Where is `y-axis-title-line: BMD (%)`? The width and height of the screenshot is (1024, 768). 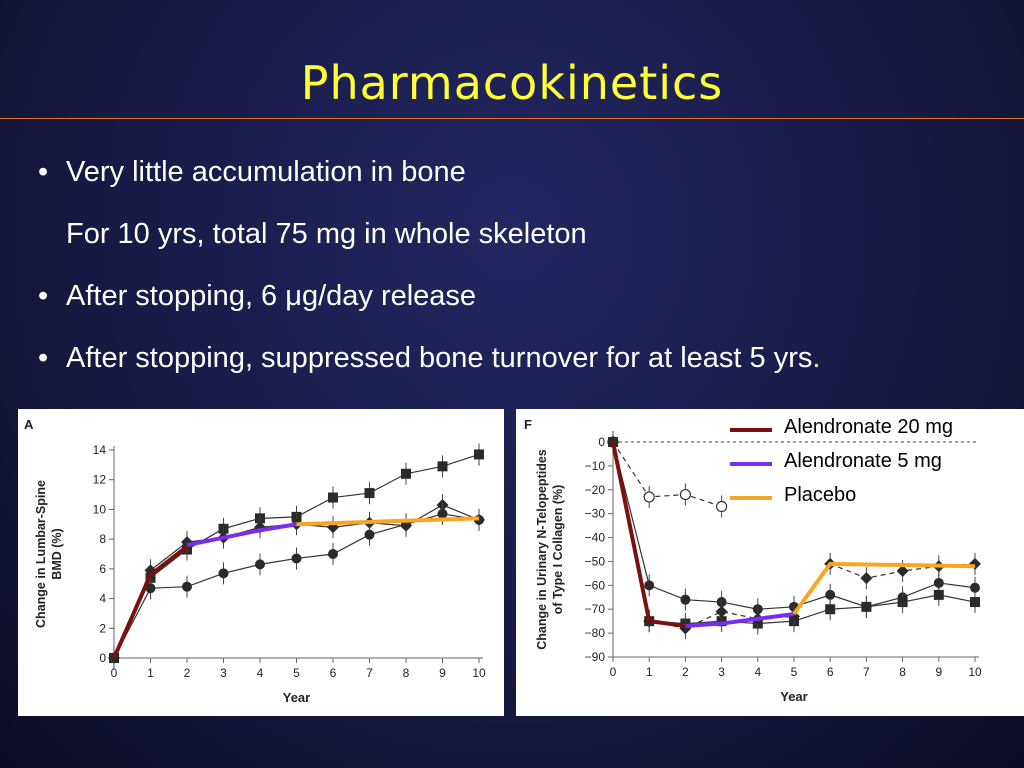 y-axis-title-line: BMD (%) is located at coordinates (57, 553).